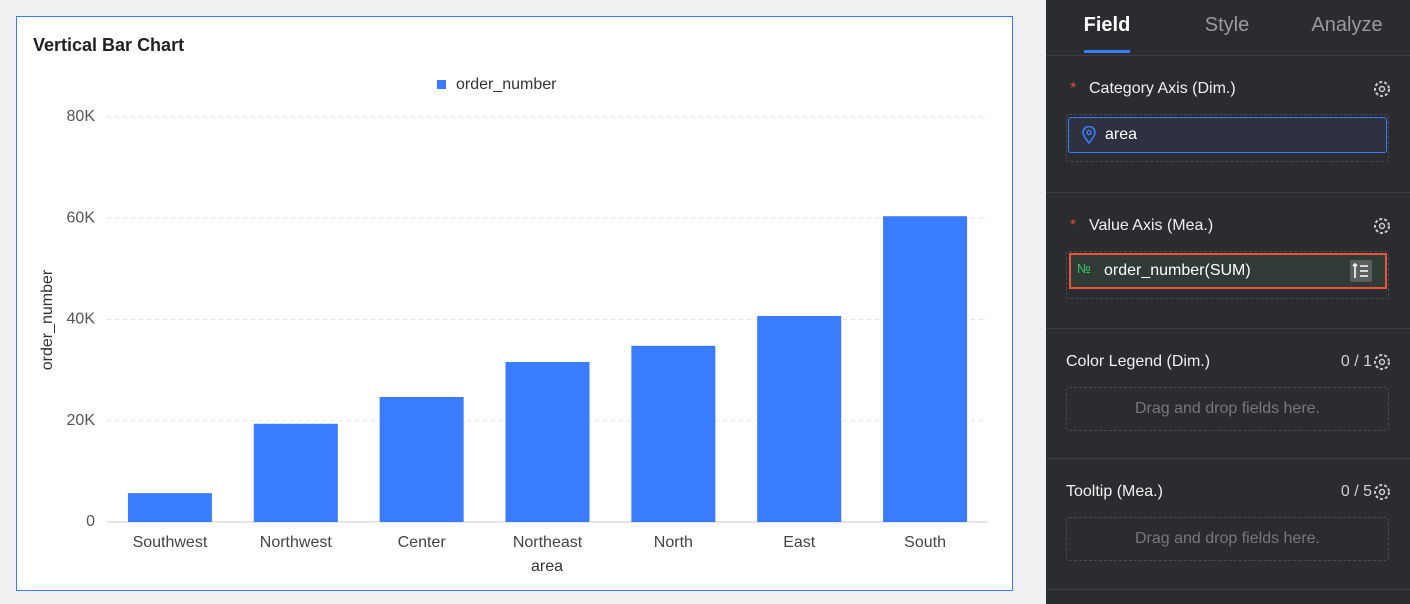 Image resolution: width=1410 pixels, height=604 pixels. I want to click on section-title: Color Legend (Dim.), so click(1138, 361).